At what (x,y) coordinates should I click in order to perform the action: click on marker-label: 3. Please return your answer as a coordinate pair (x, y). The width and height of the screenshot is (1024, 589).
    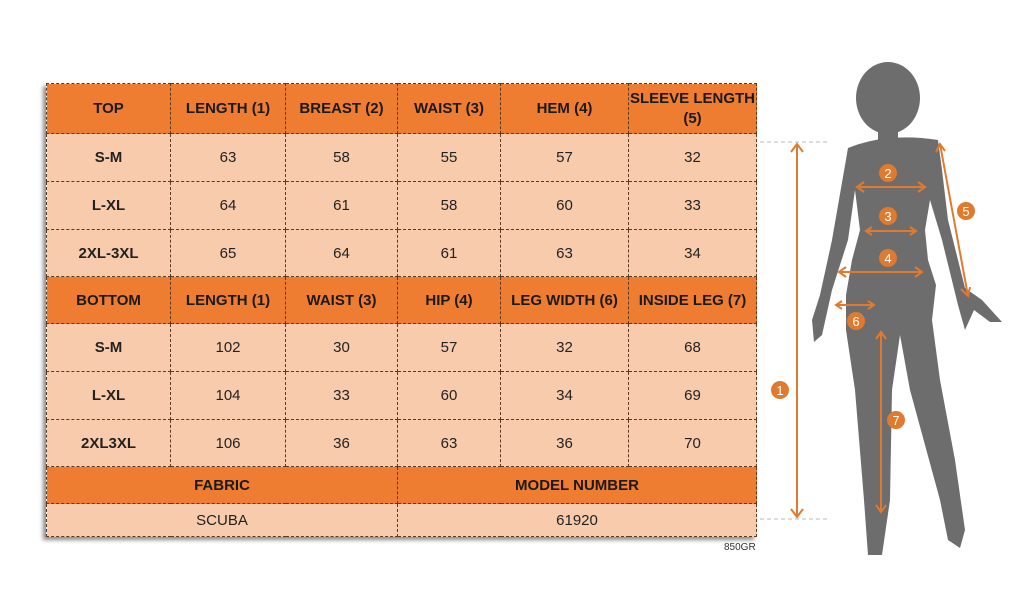
    Looking at the image, I should click on (887, 216).